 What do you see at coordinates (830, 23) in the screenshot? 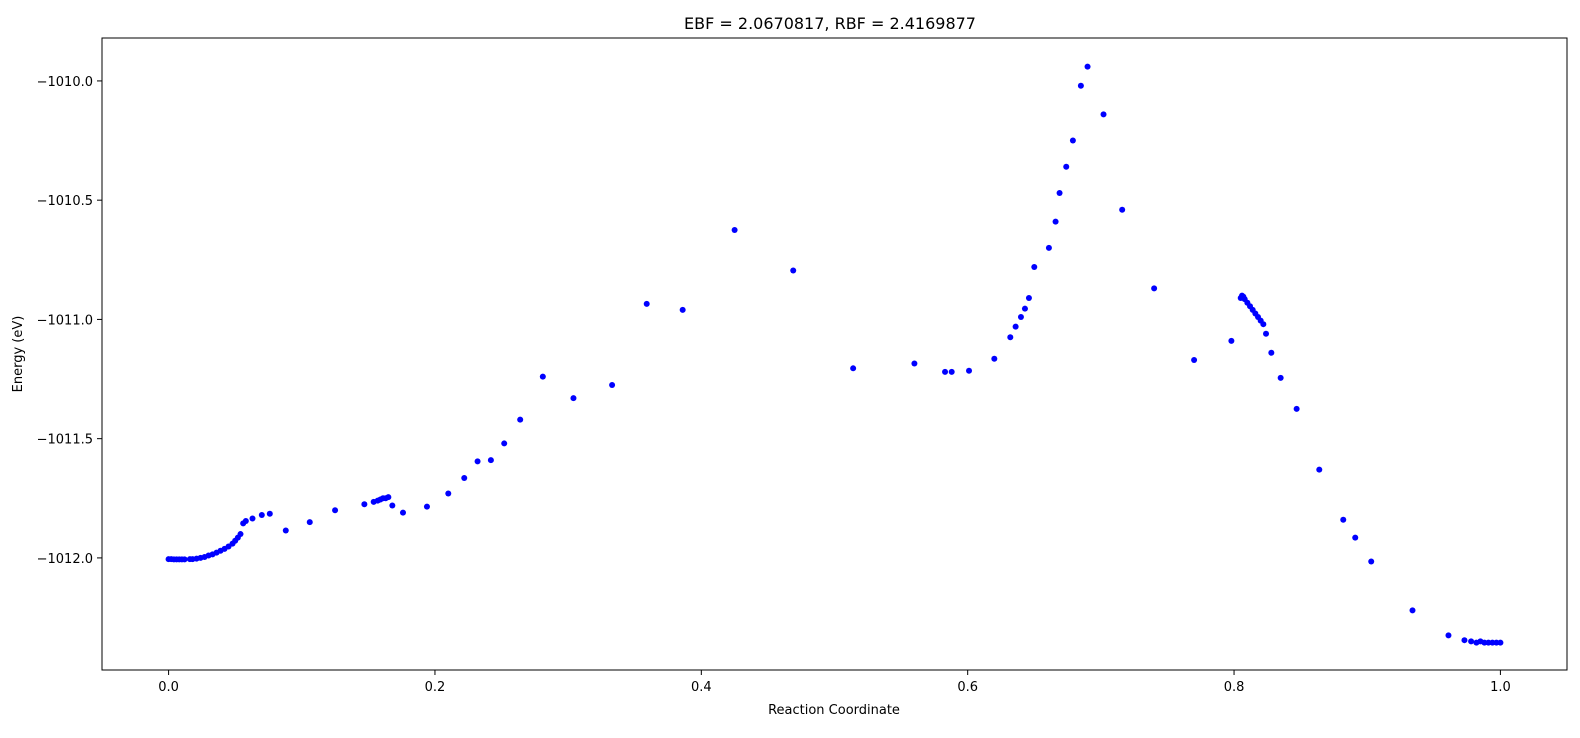
I see `chart-title: EBF = 2.0670817, RBF = 2.4169877` at bounding box center [830, 23].